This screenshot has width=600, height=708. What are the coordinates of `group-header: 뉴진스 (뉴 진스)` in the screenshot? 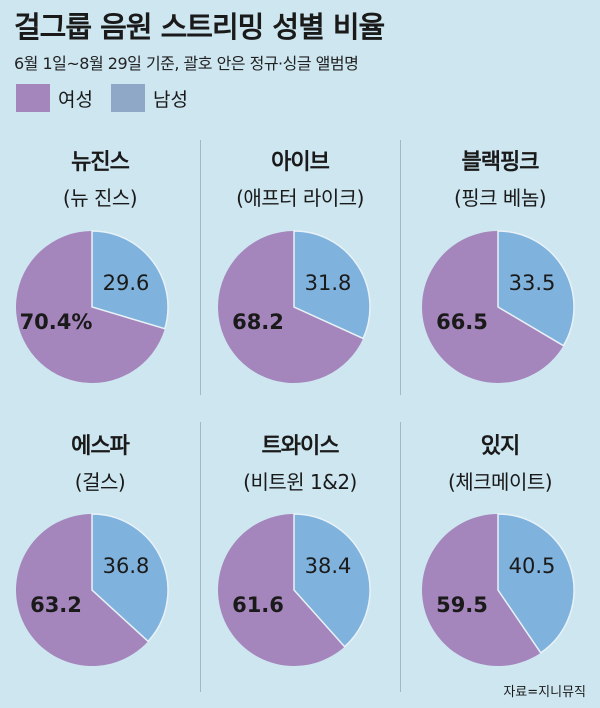 It's located at (100, 177).